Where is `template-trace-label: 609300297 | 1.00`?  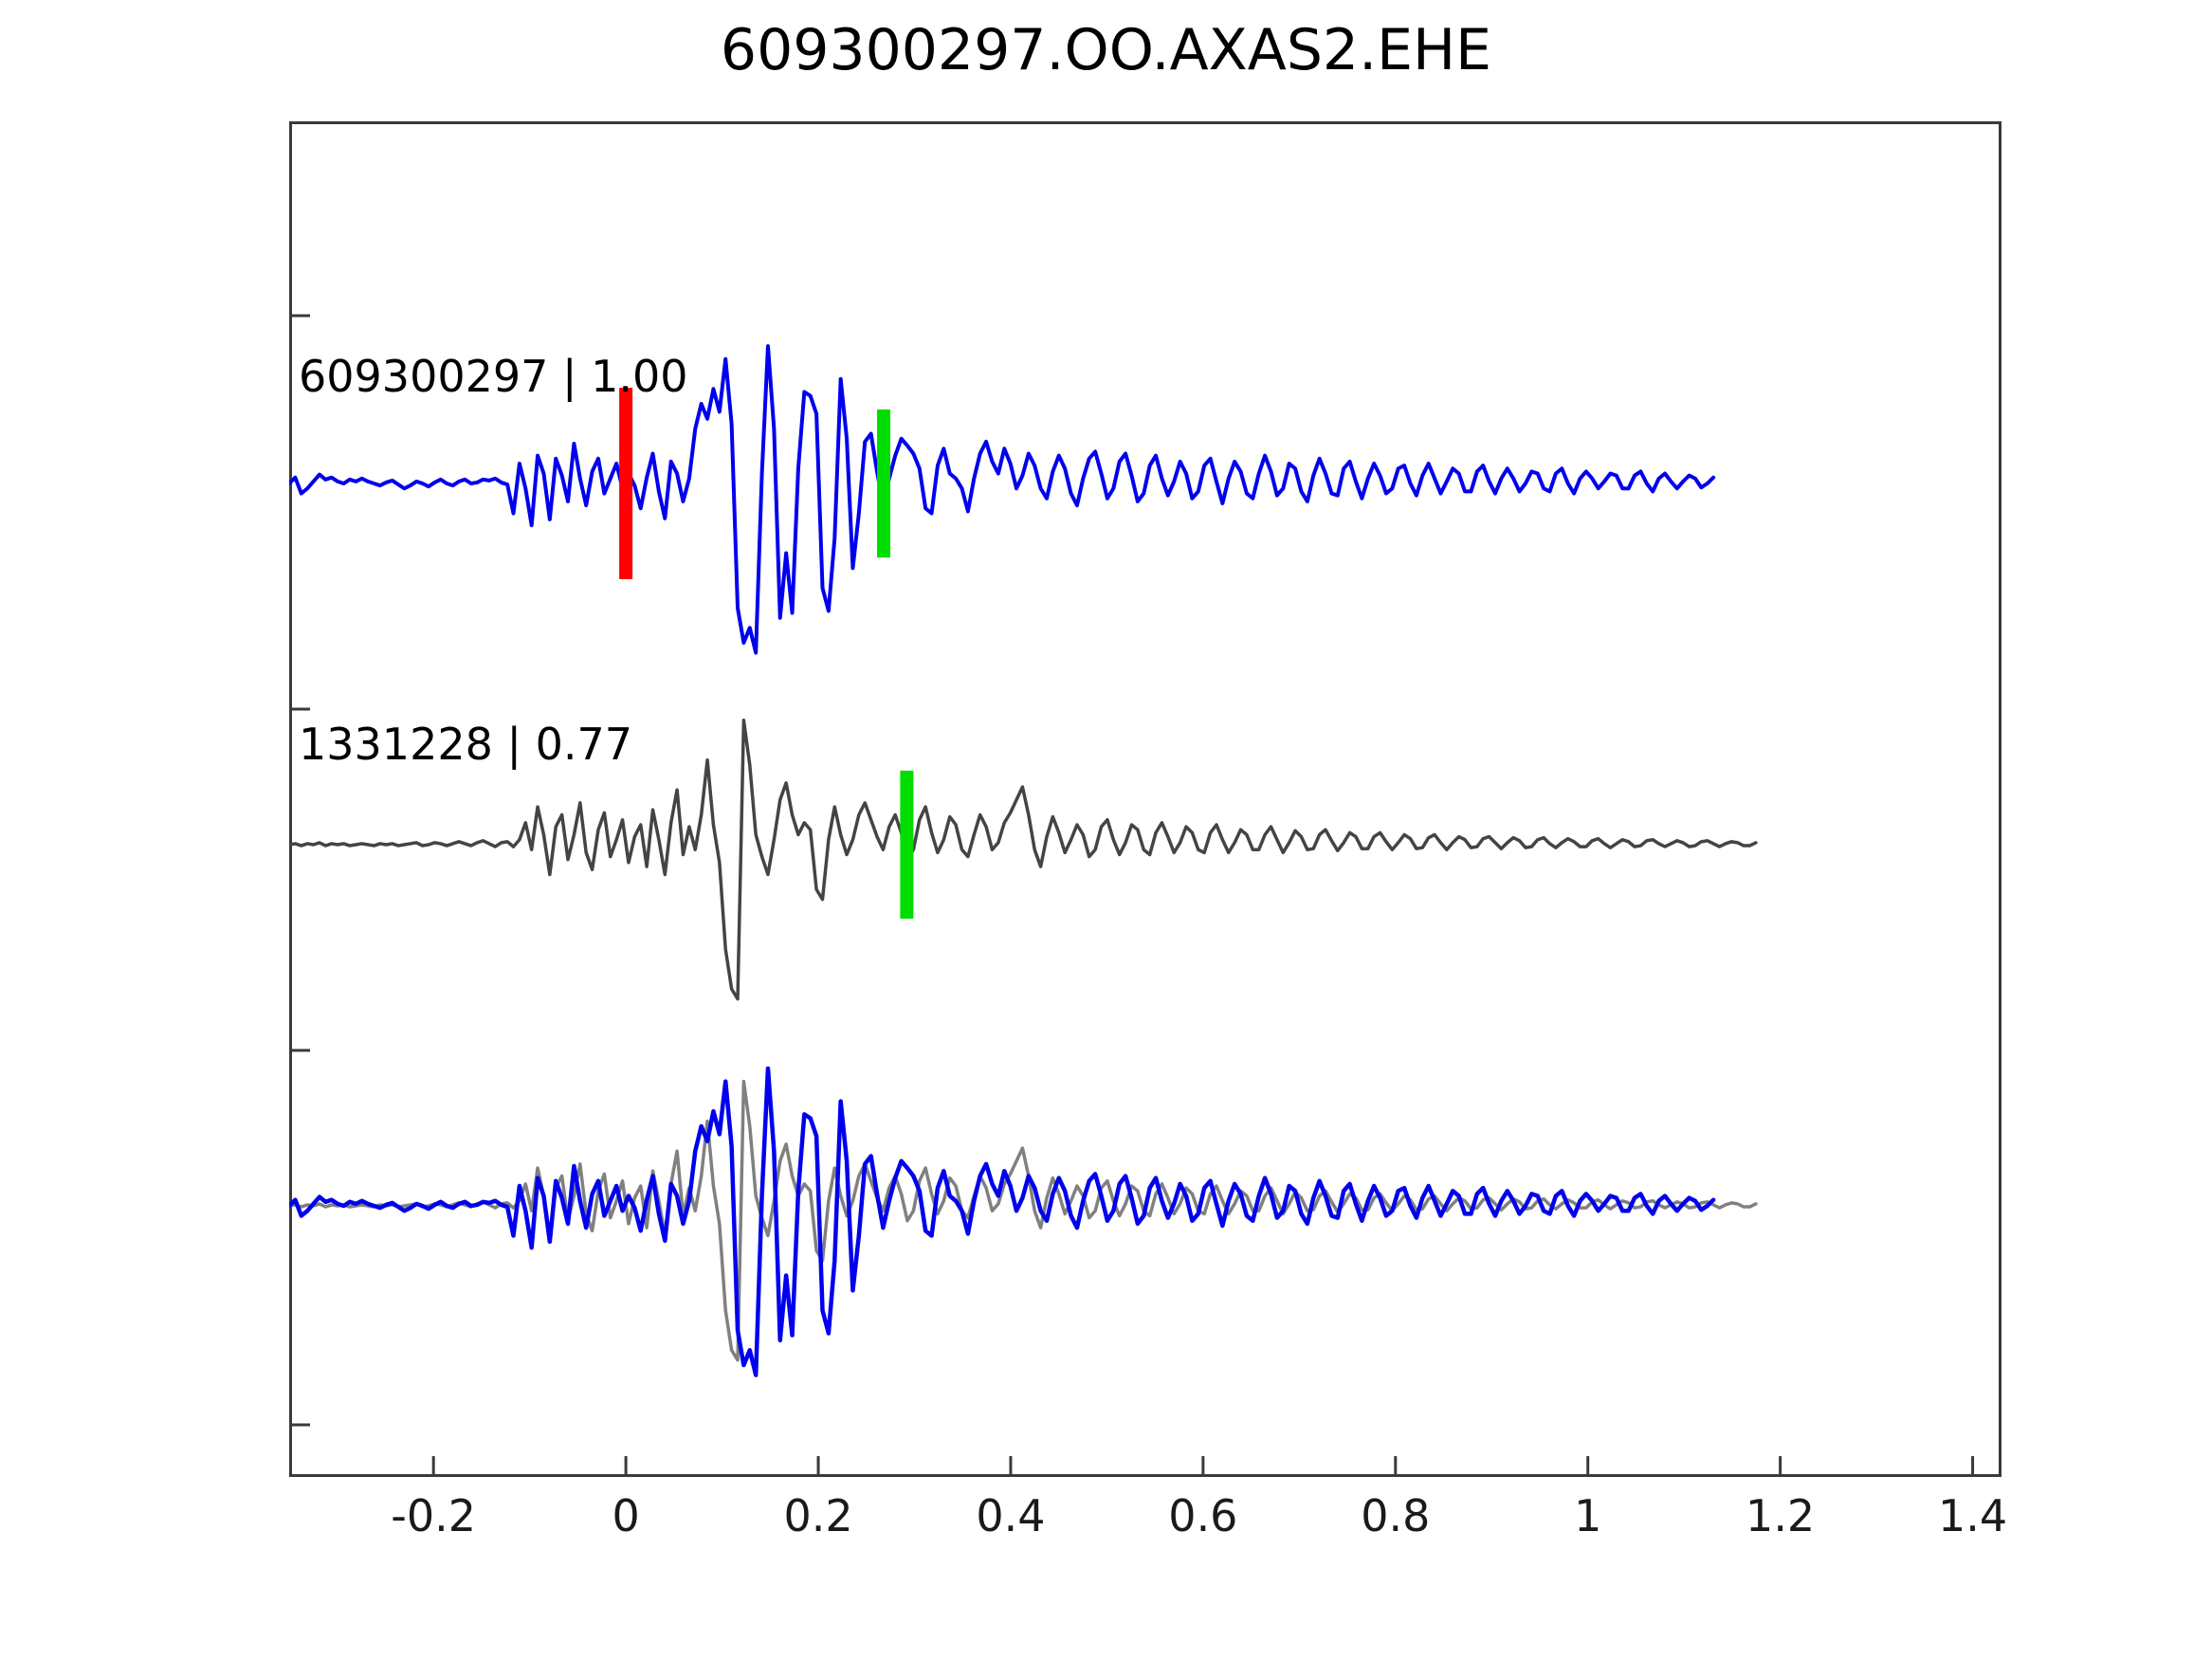
template-trace-label: 609300297 | 1.00 is located at coordinates (493, 376).